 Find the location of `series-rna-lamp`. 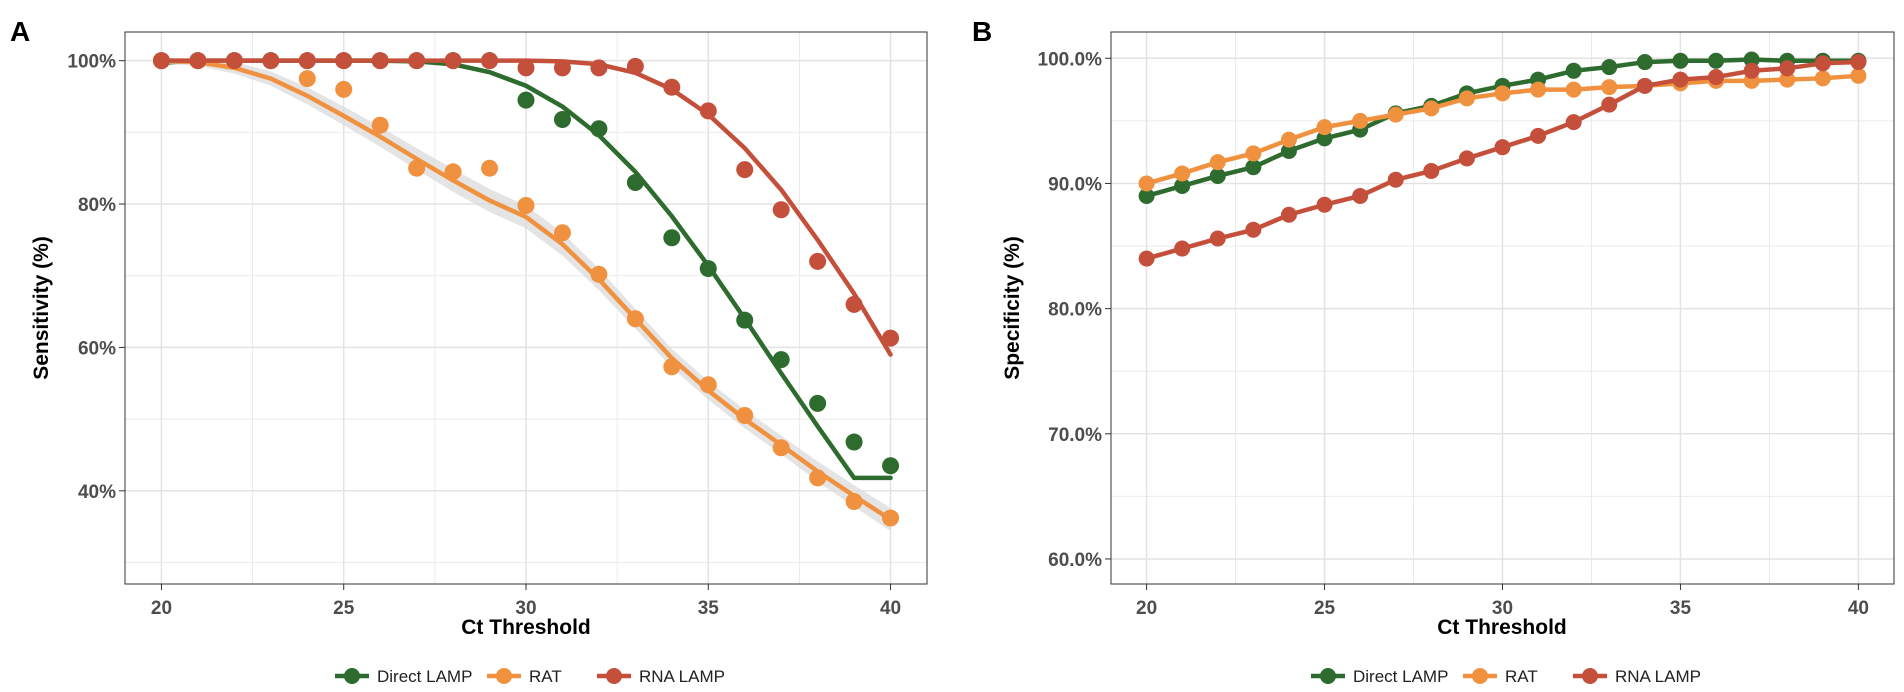

series-rna-lamp is located at coordinates (1502, 160).